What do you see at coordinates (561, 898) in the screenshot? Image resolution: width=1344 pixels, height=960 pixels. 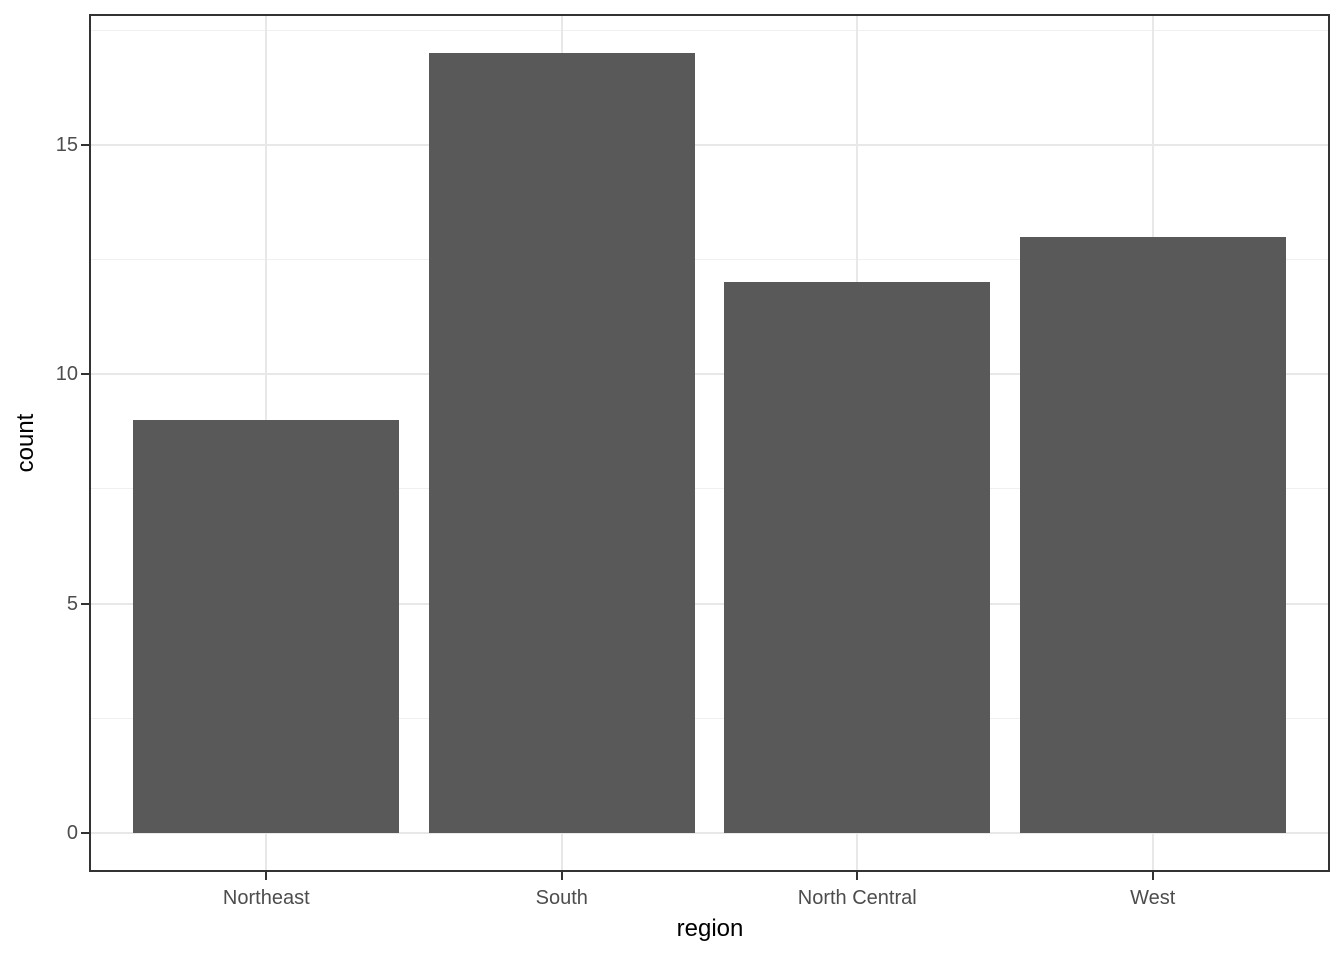 I see `x-tick-label: South` at bounding box center [561, 898].